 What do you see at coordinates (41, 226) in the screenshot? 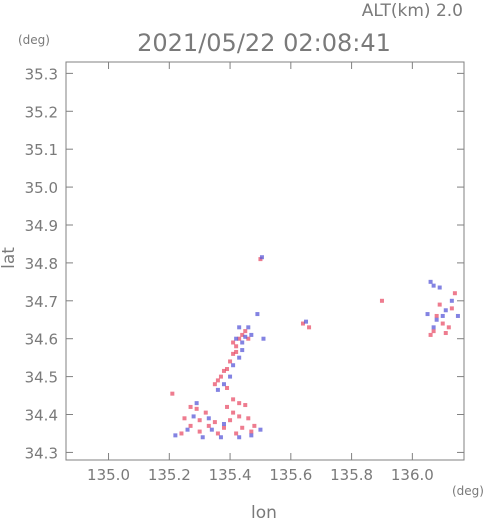
I see `y-tick-label: 34.9` at bounding box center [41, 226].